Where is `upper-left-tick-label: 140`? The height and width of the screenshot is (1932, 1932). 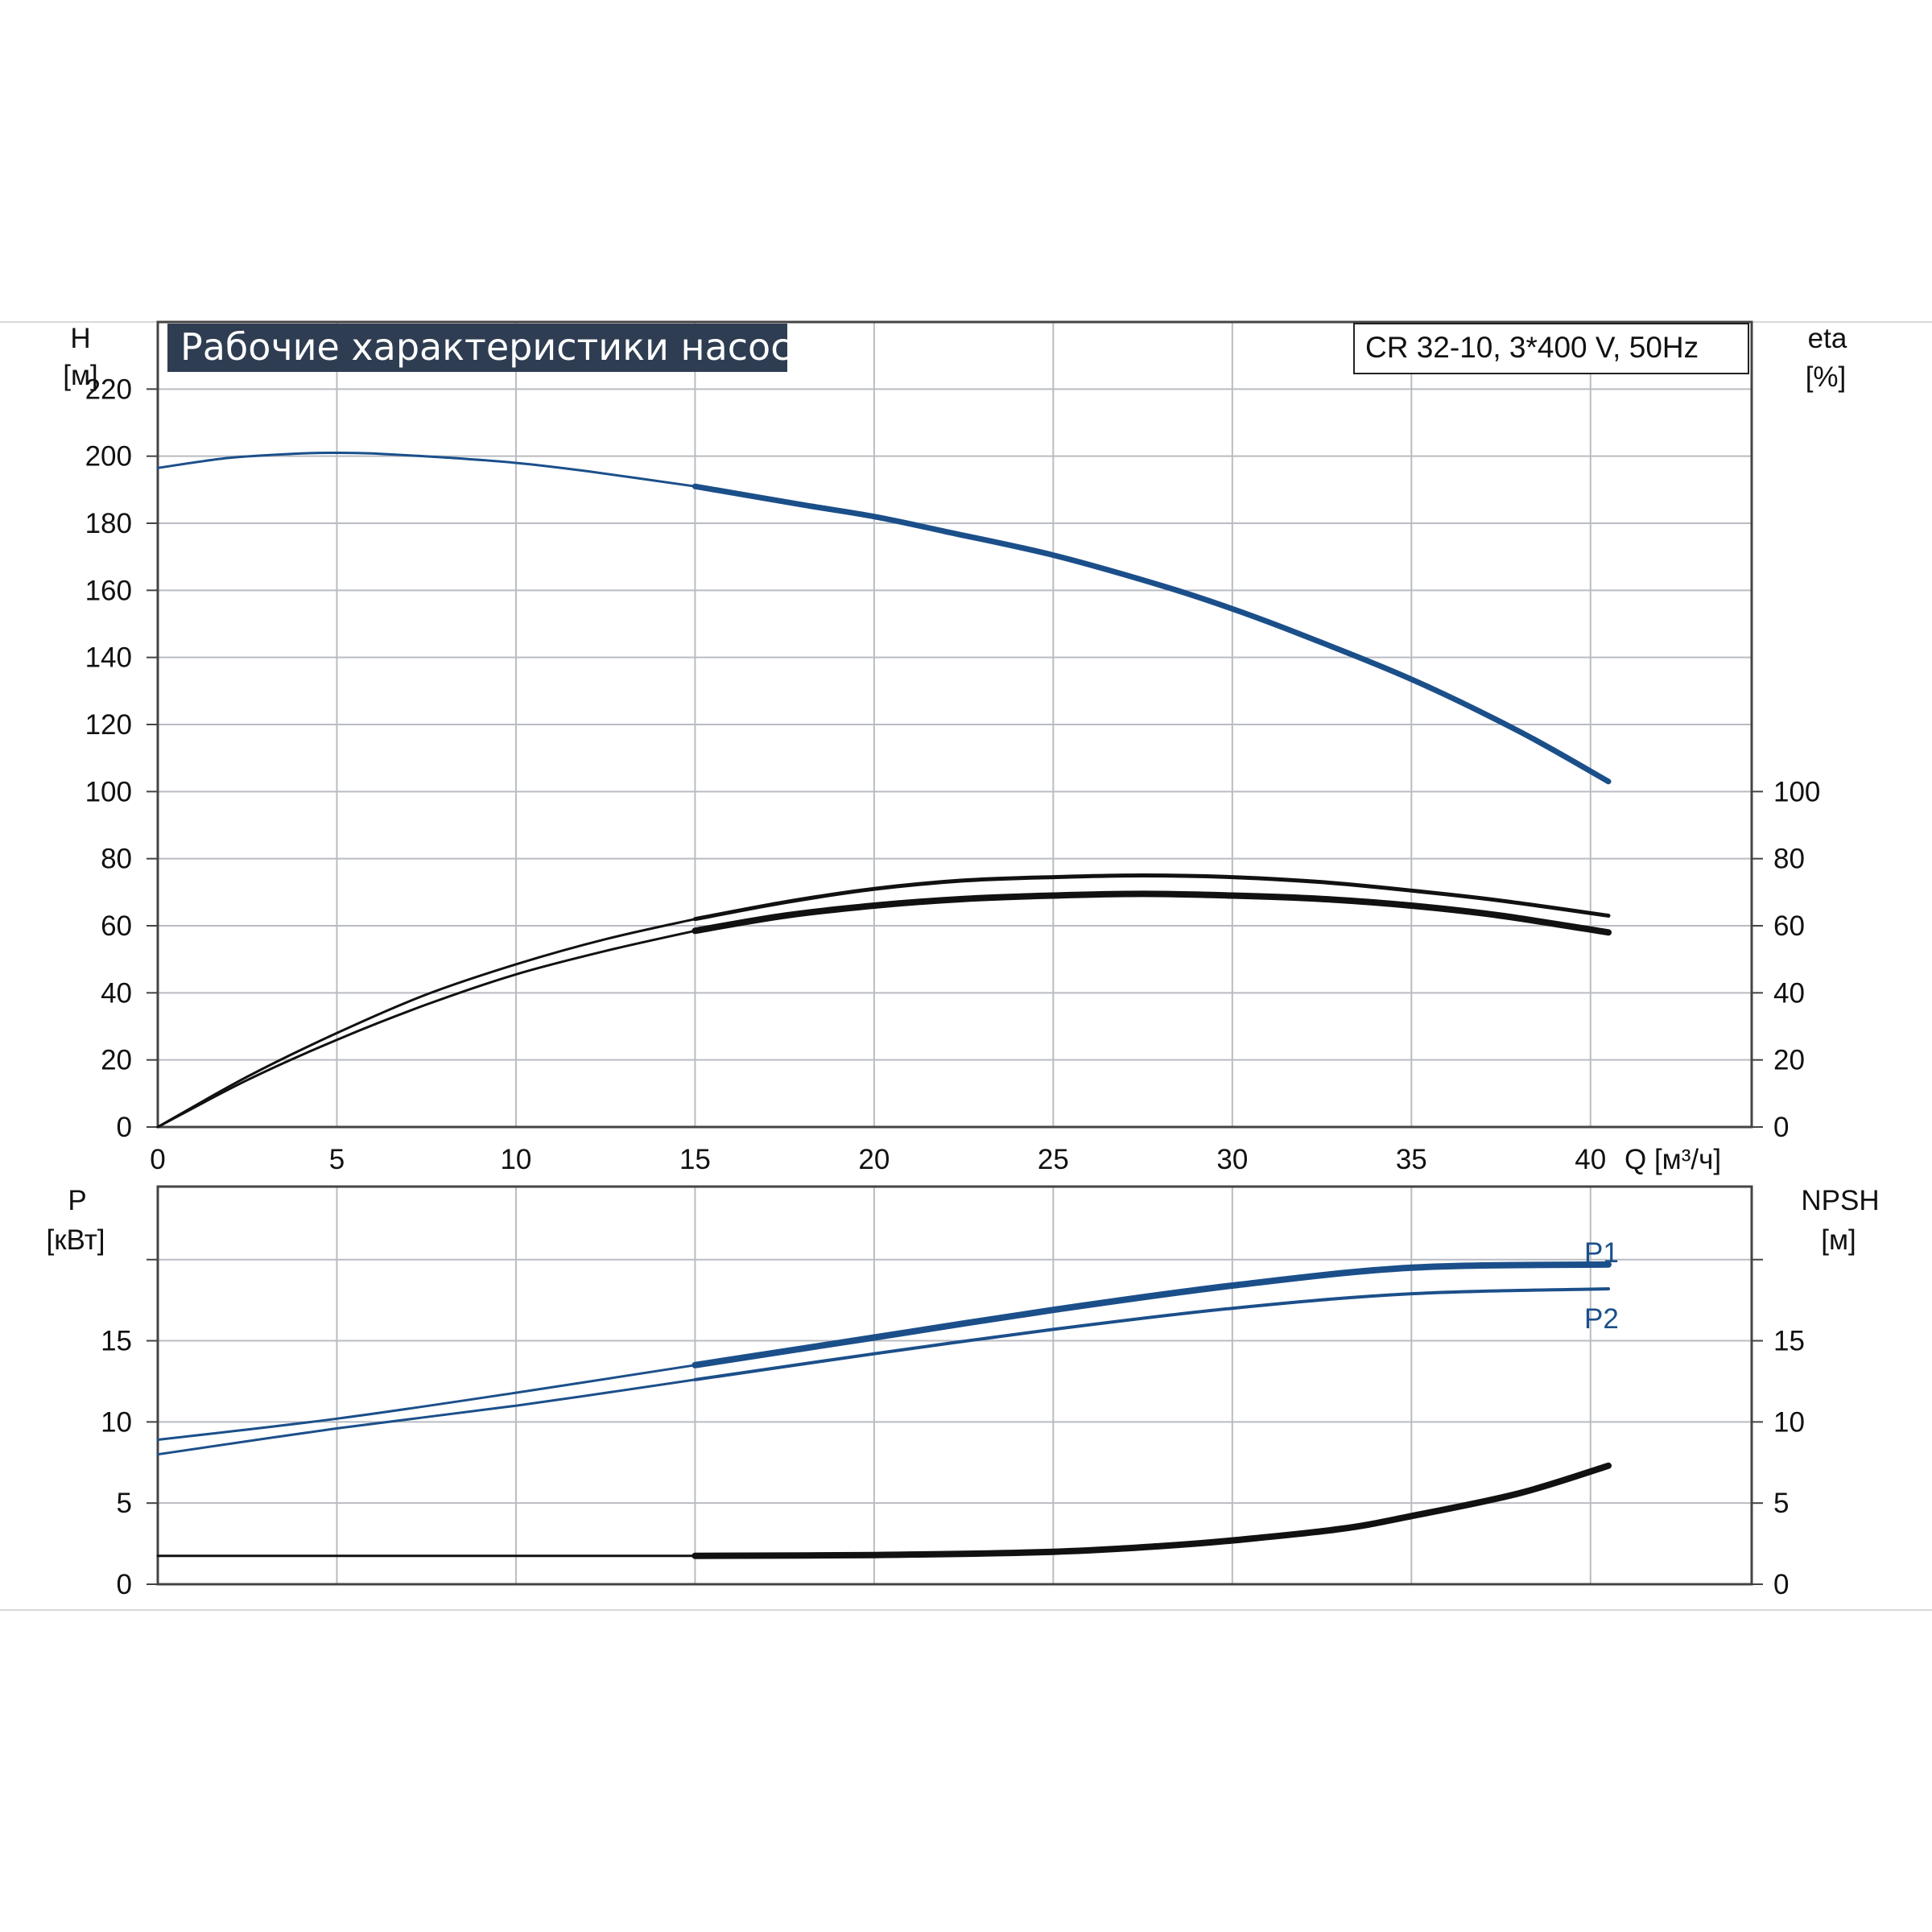
upper-left-tick-label: 140 is located at coordinates (108, 658).